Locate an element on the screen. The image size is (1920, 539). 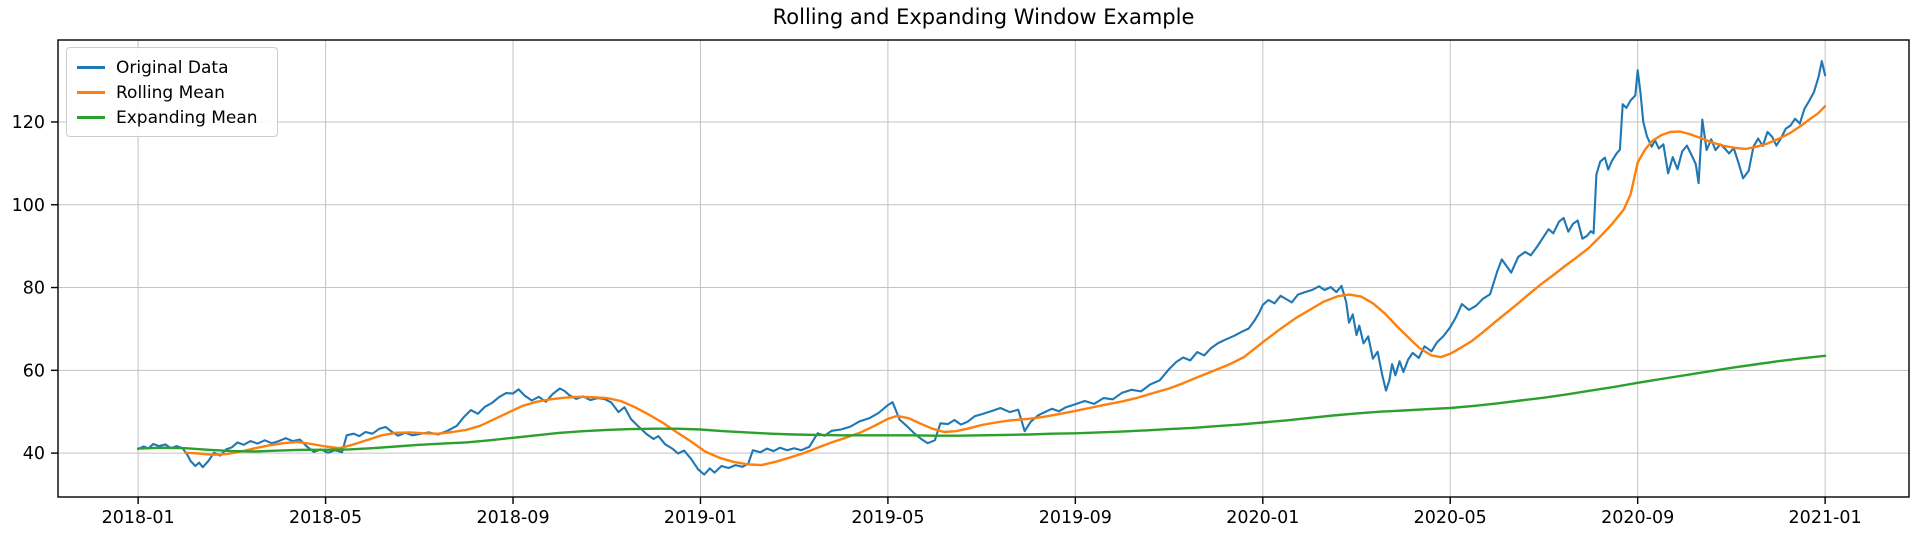
x-tick-label: 2020-05 is located at coordinates (1450, 518).